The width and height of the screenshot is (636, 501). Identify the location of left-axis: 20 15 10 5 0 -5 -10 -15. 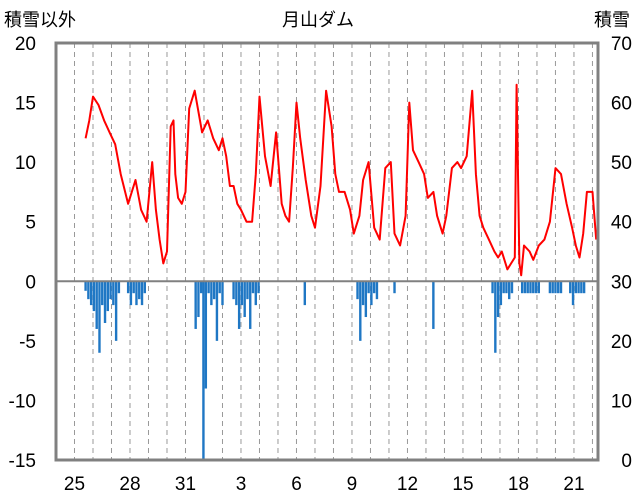
(22, 253).